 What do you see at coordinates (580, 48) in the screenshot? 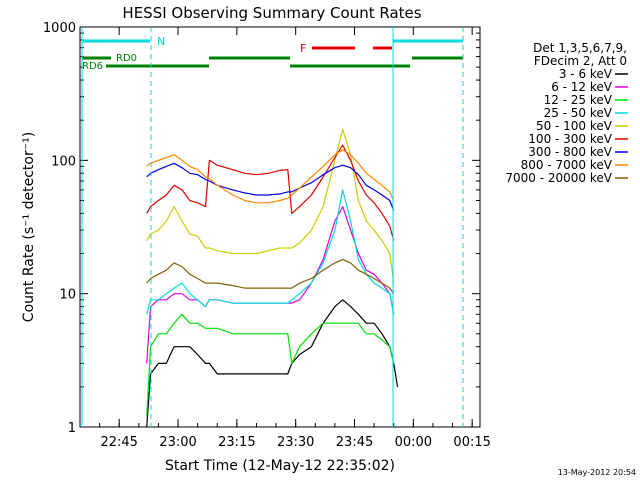
I see `legend-header-line-1: Det 1,3,5,6,7,9,` at bounding box center [580, 48].